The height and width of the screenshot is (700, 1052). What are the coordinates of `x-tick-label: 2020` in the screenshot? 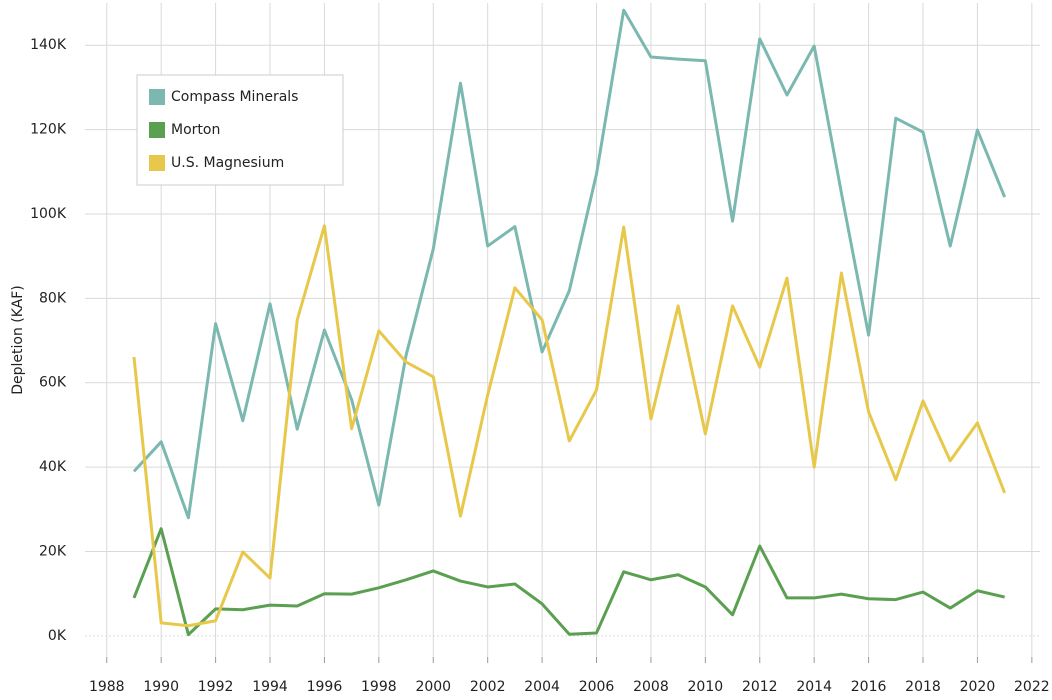 It's located at (978, 687).